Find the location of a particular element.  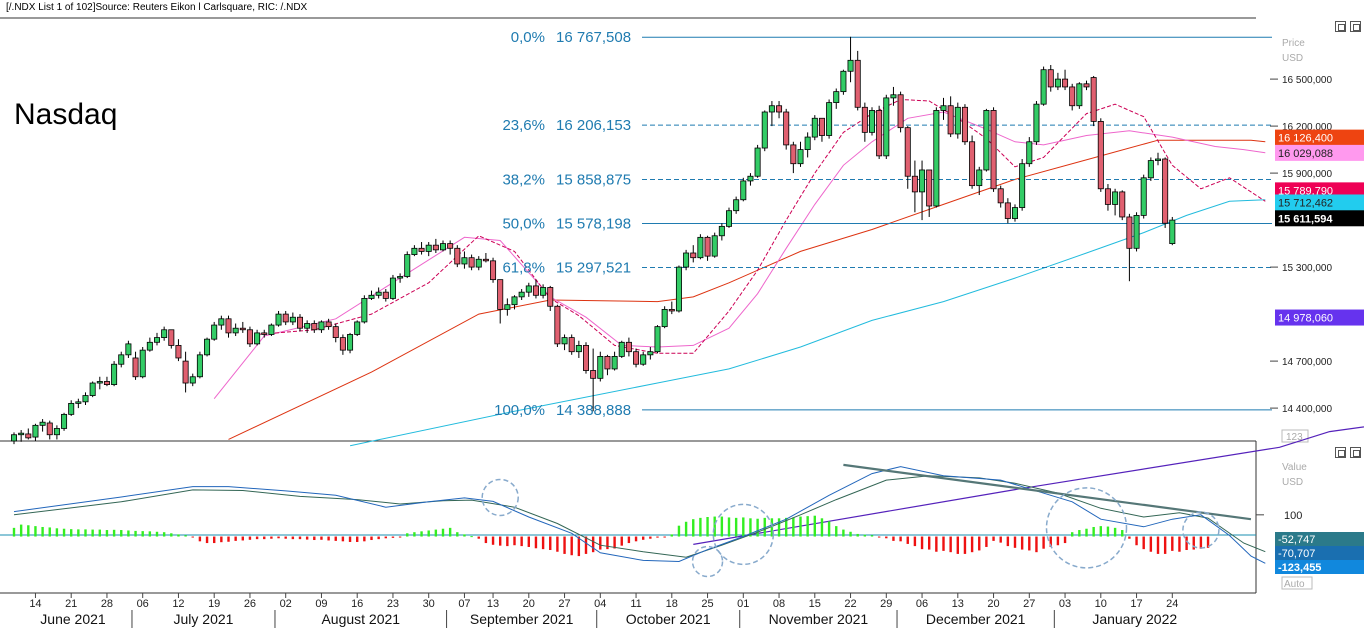

day-tick-label: 06 is located at coordinates (143, 604).